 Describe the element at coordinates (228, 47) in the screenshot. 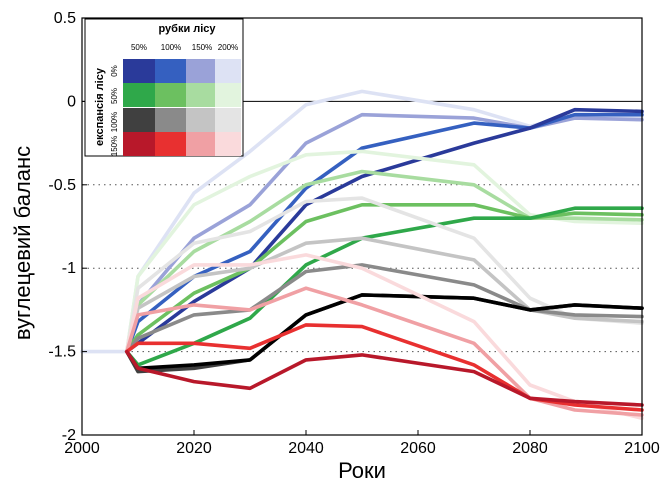

I see `legend-col-4: 200%` at that location.